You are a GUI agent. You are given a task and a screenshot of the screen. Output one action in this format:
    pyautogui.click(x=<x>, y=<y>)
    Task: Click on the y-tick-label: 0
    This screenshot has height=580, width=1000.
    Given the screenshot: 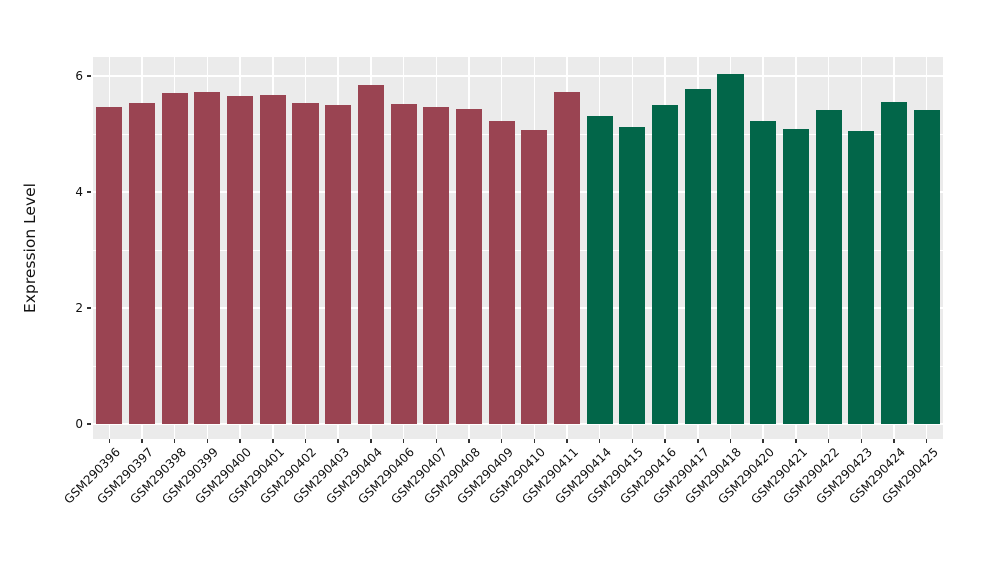 What is the action you would take?
    pyautogui.click(x=79, y=424)
    